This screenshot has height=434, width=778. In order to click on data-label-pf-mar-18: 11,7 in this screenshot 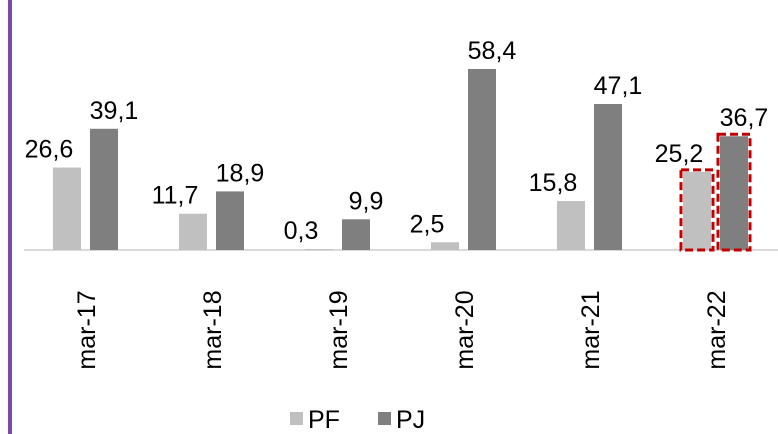, I will do `click(175, 196)`.